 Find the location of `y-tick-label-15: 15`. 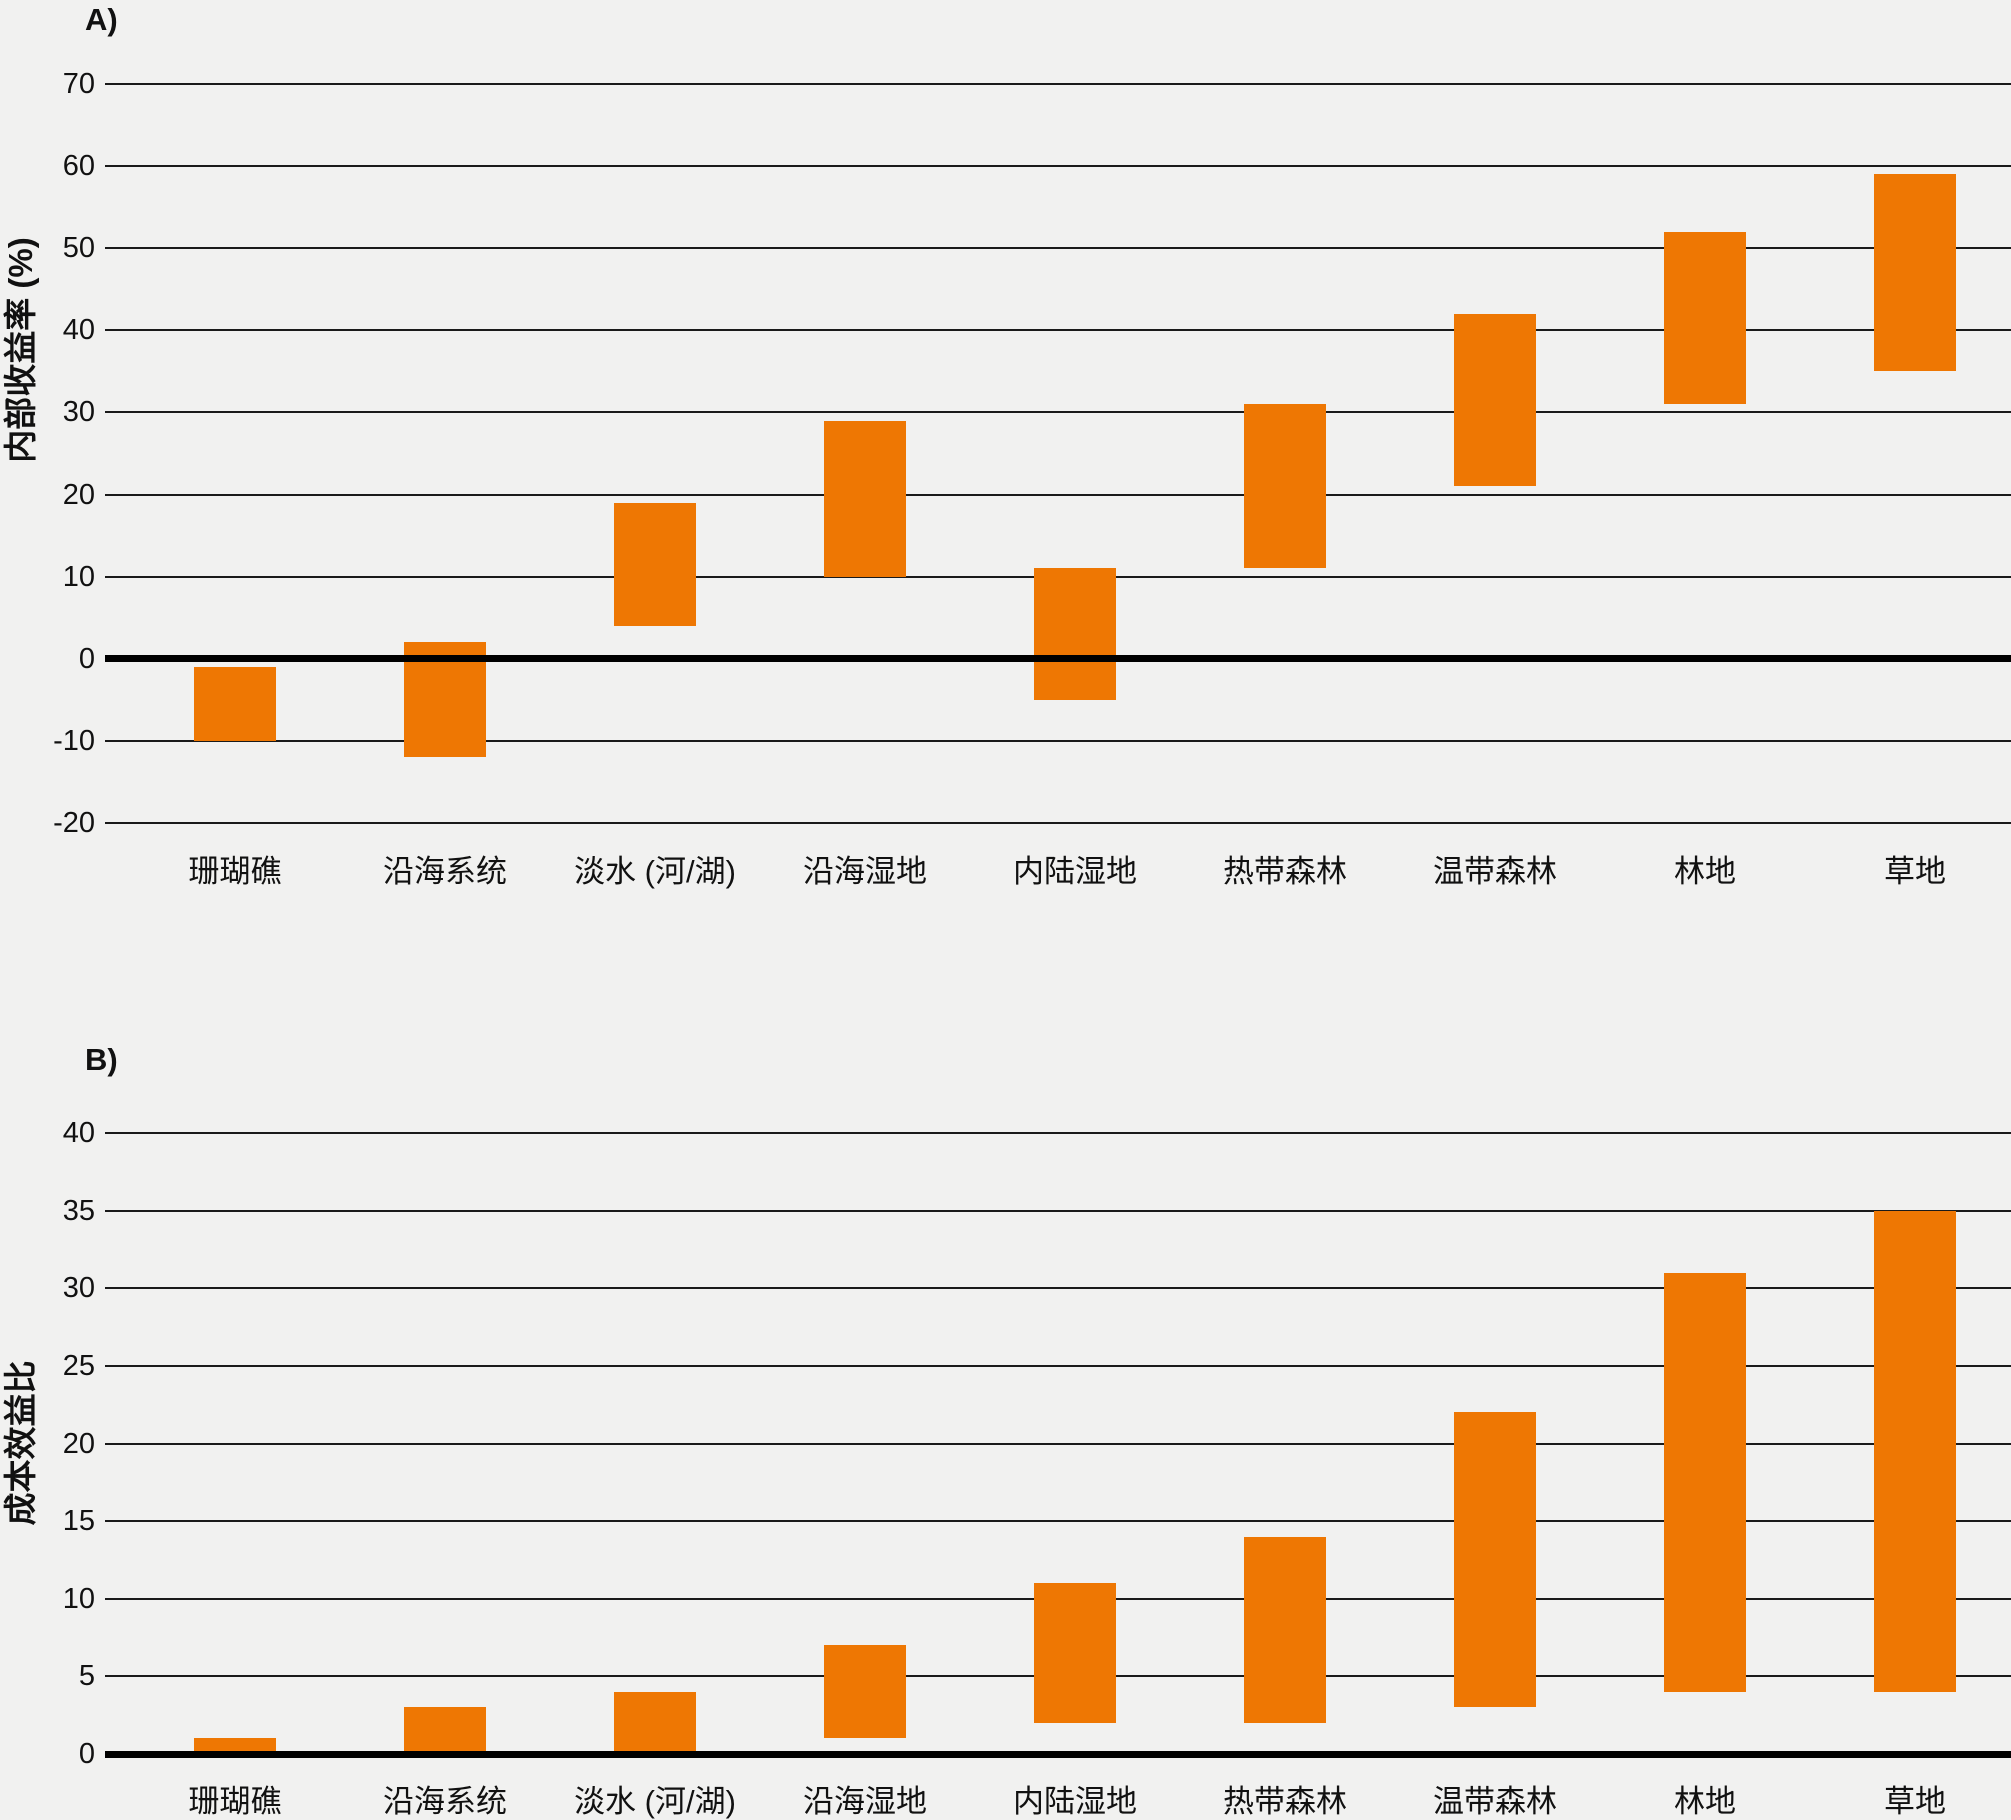

y-tick-label-15: 15 is located at coordinates (78, 1521).